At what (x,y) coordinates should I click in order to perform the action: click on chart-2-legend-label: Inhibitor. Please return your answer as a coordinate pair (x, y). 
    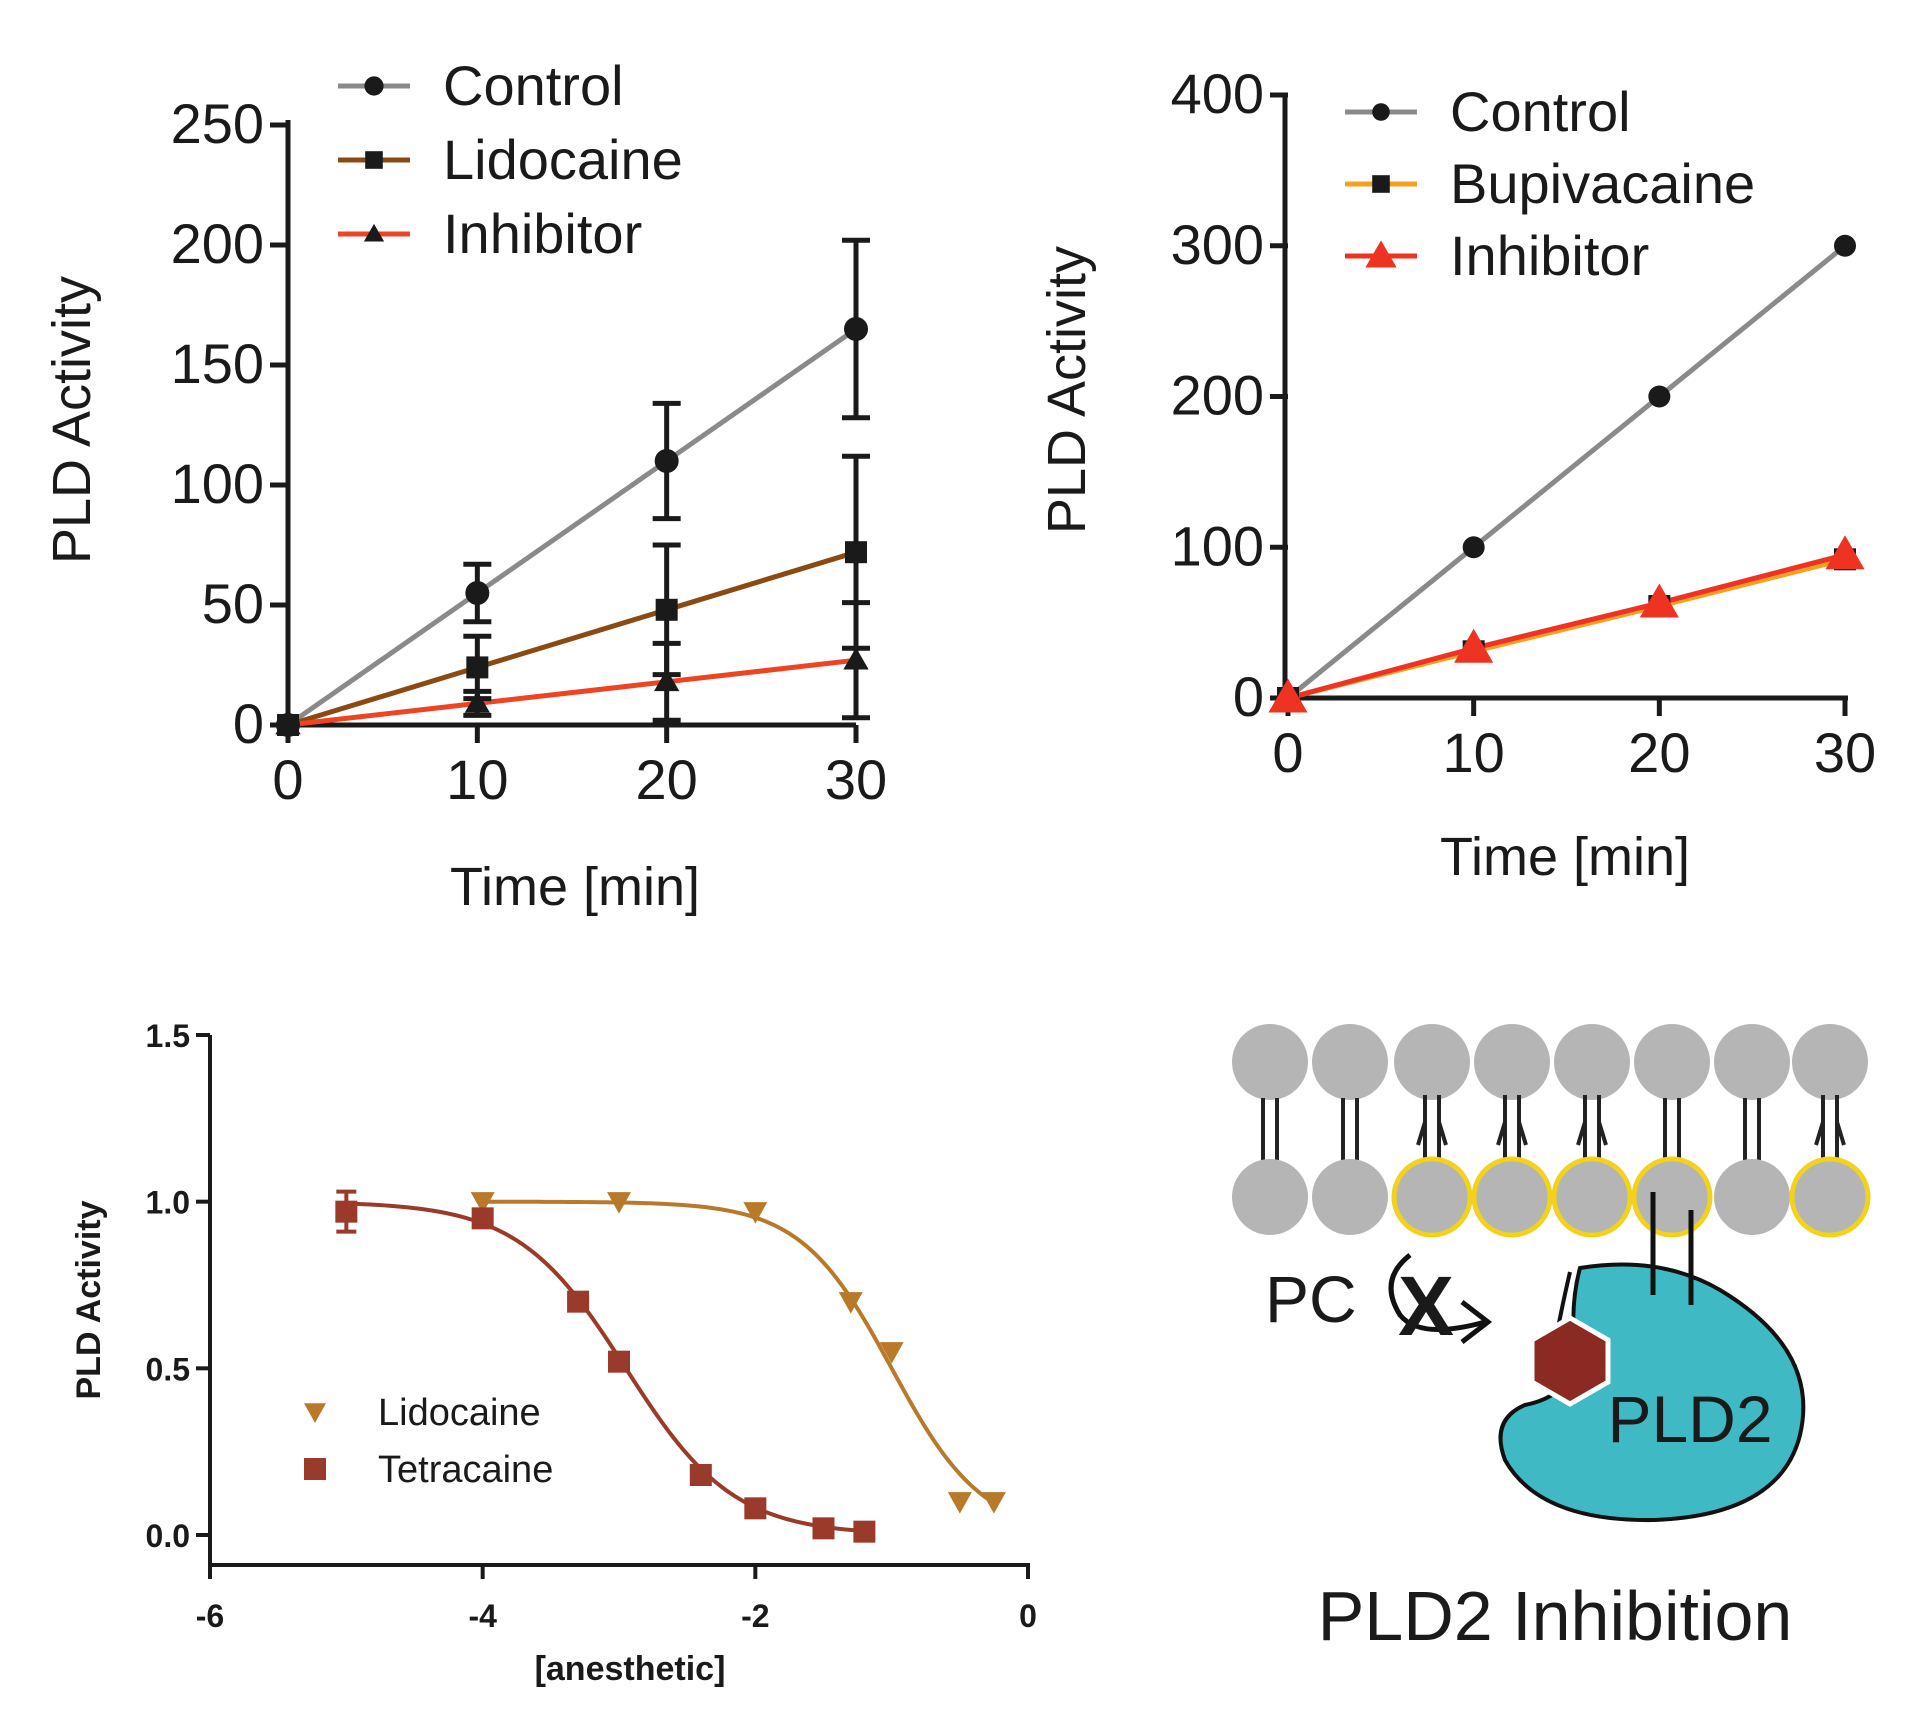
    Looking at the image, I should click on (1549, 255).